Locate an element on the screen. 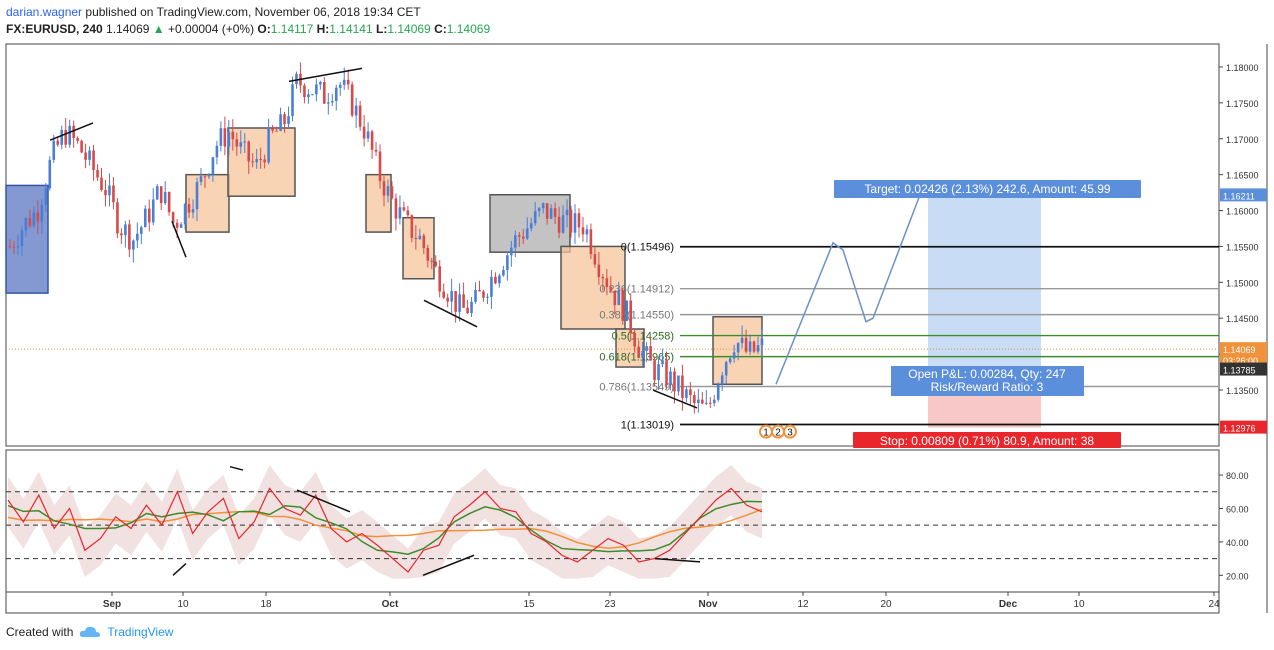  price-tick-label: 1.16500 is located at coordinates (1242, 176).